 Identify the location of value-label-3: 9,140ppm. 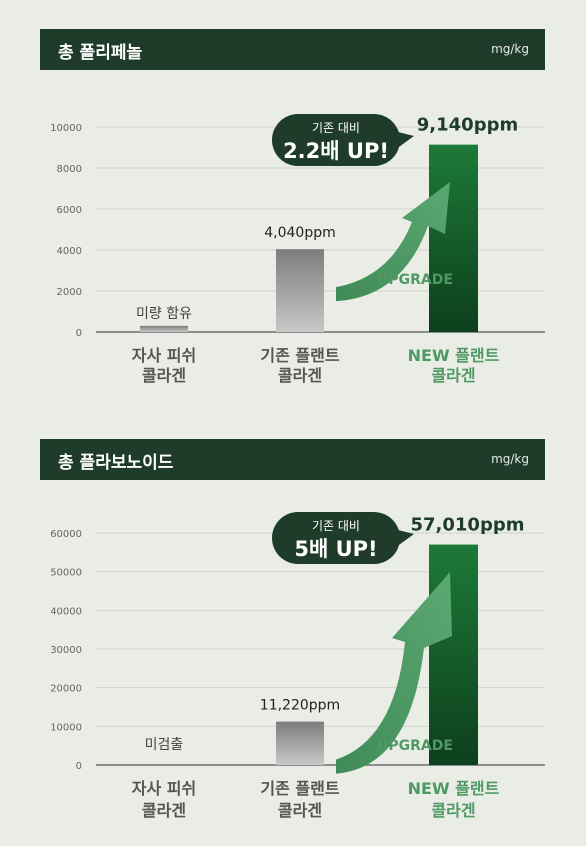
(467, 125).